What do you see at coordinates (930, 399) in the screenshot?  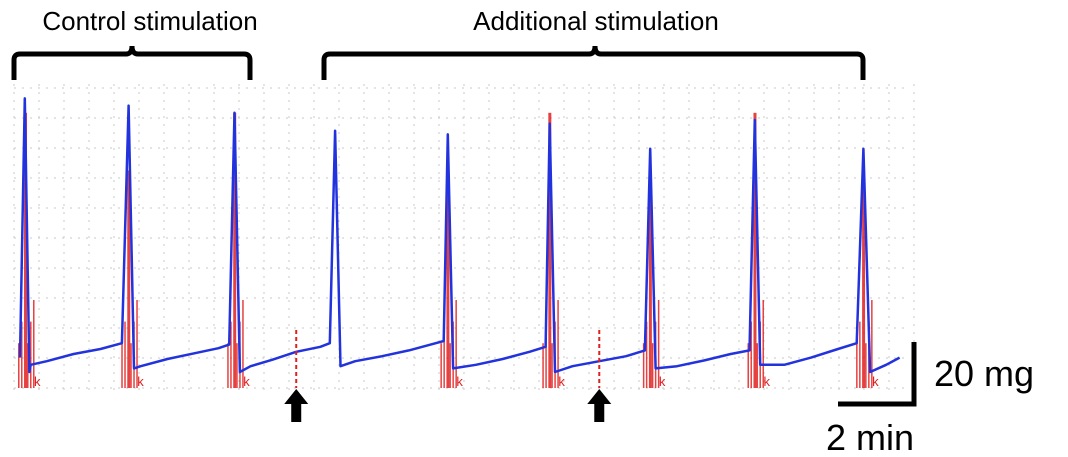 I see `scale-bar: 20 mg 2 min` at bounding box center [930, 399].